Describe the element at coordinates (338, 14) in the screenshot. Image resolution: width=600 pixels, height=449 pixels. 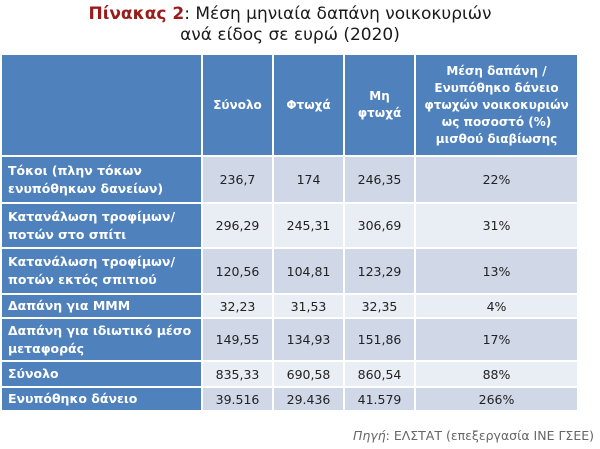
I see `title-text: : Μέση μηνιαία δαπάνη νοικοκυριών` at that location.